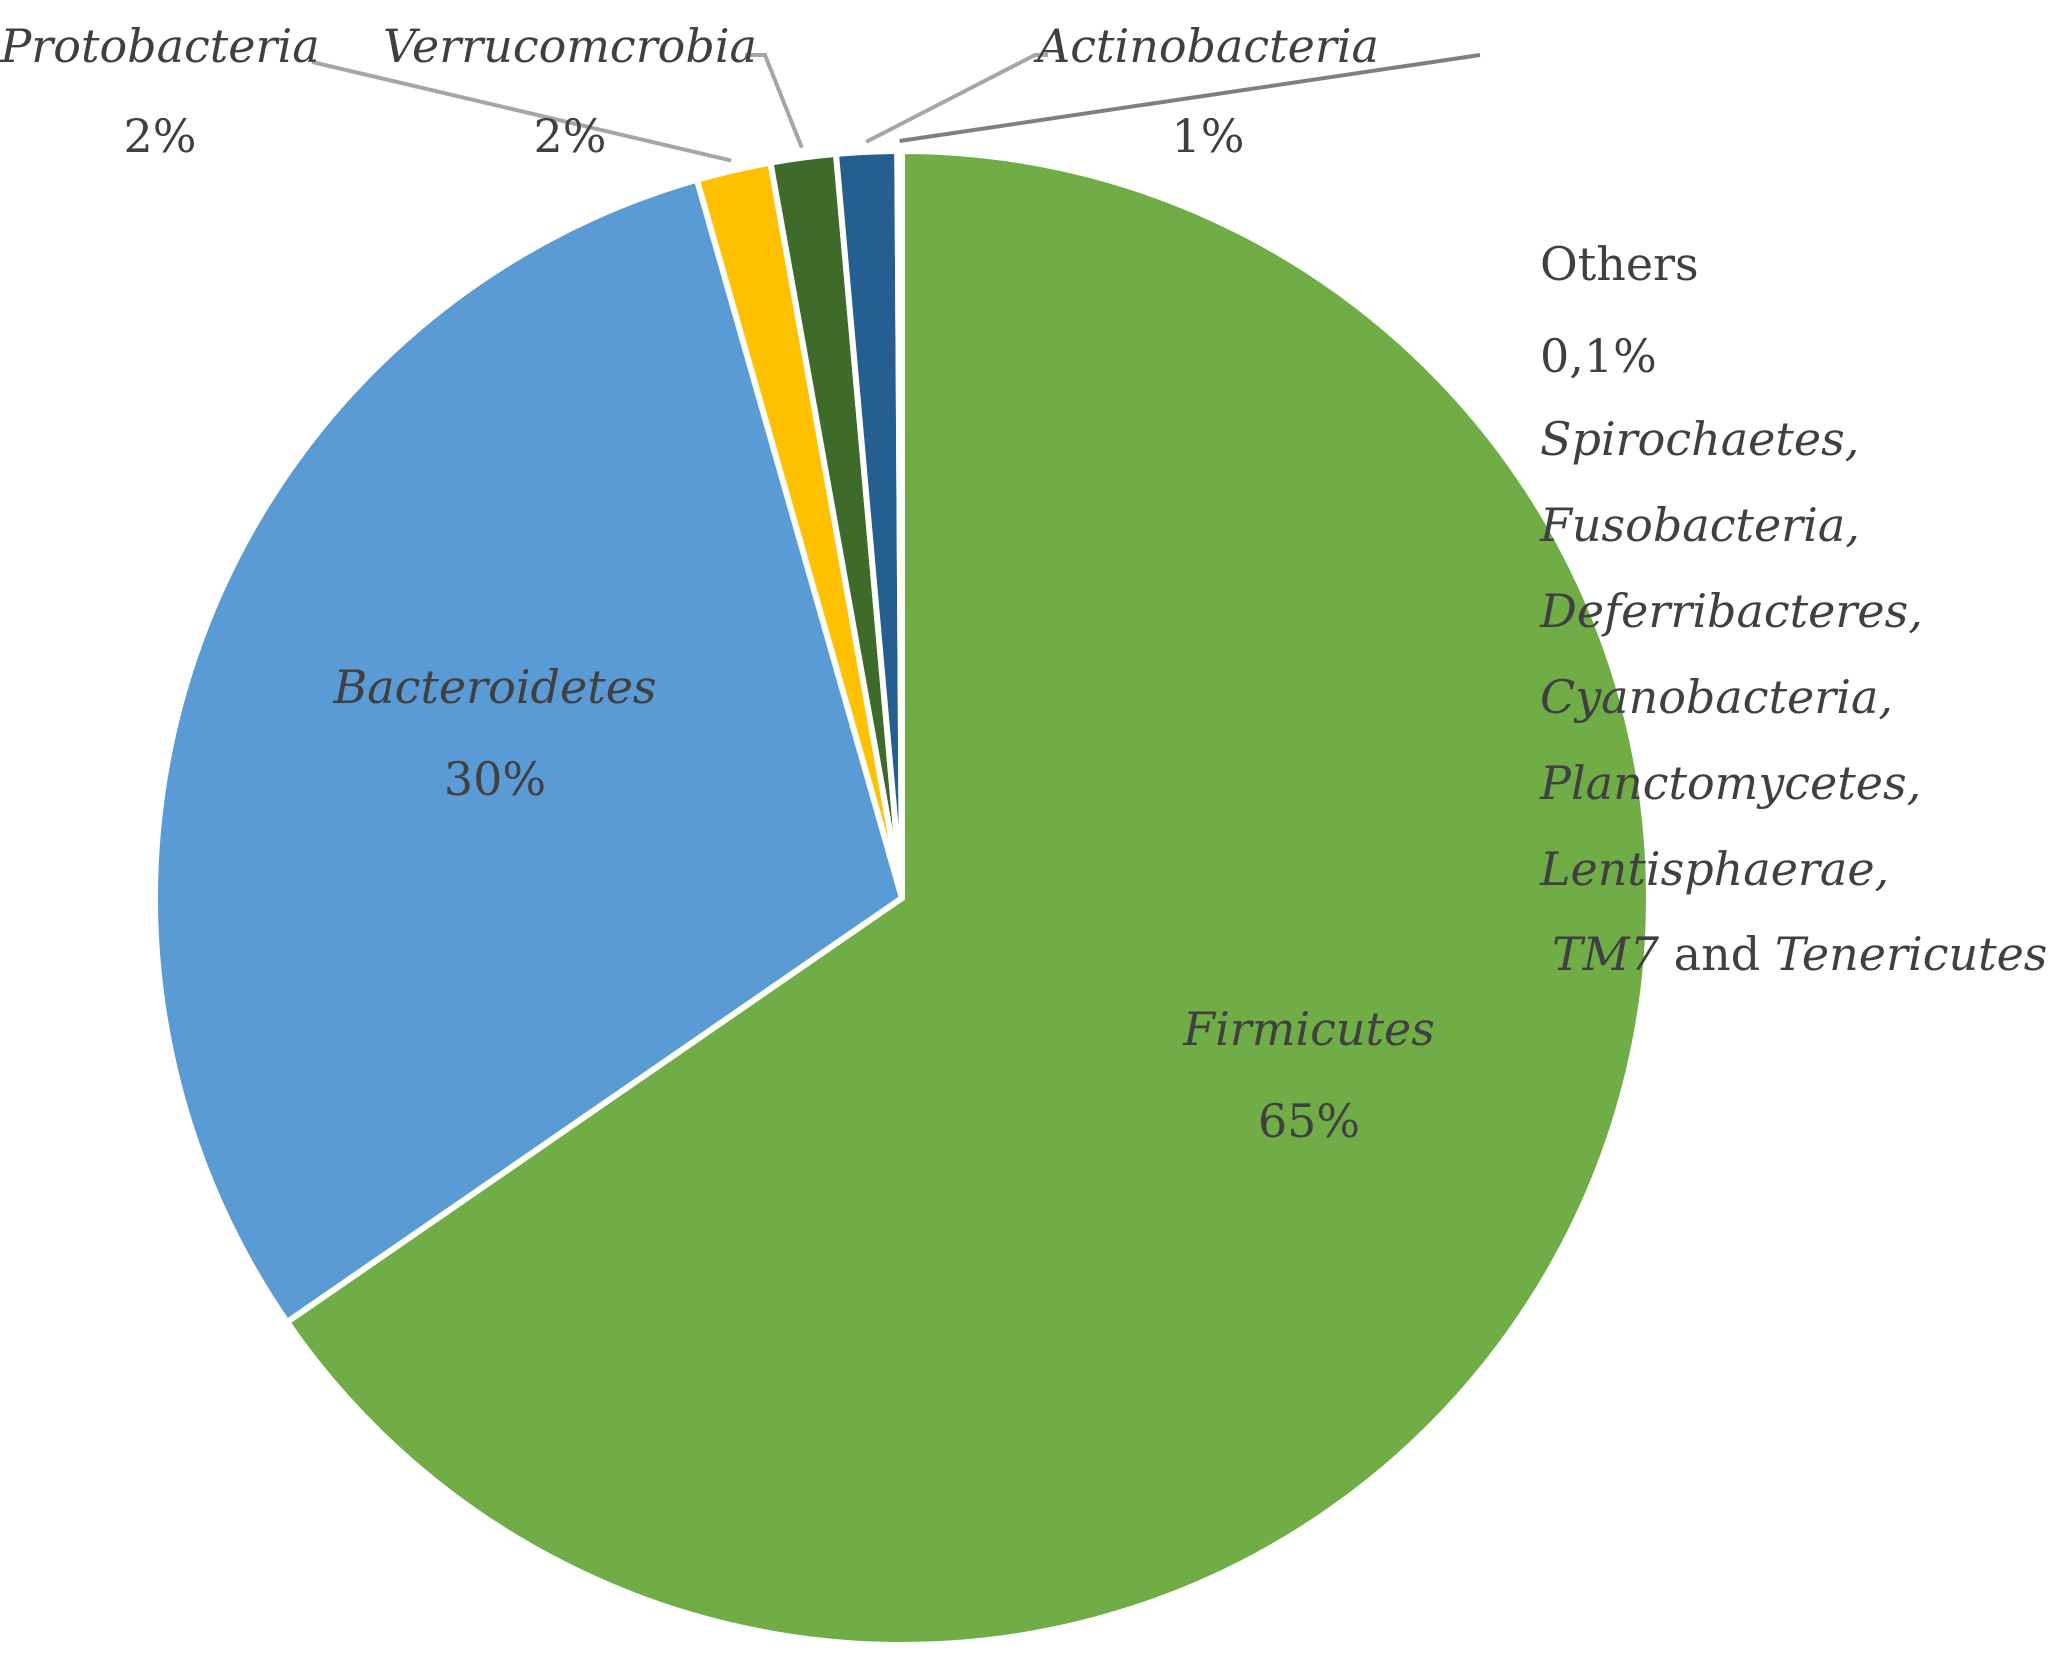 Image resolution: width=2051 pixels, height=1663 pixels. What do you see at coordinates (160, 46) in the screenshot?
I see `label-protobacteria-name: Protobacteria` at bounding box center [160, 46].